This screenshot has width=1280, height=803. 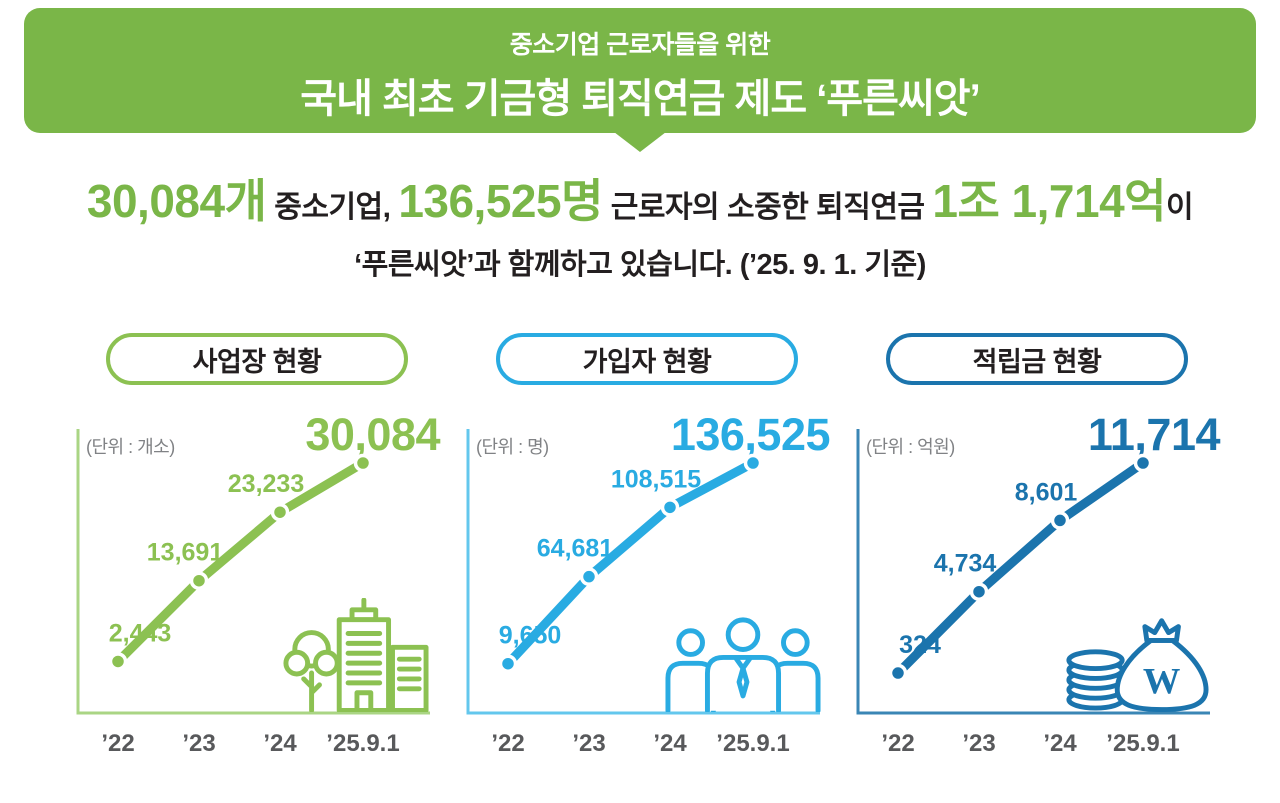 What do you see at coordinates (530, 636) in the screenshot?
I see `svg-text: 9,650` at bounding box center [530, 636].